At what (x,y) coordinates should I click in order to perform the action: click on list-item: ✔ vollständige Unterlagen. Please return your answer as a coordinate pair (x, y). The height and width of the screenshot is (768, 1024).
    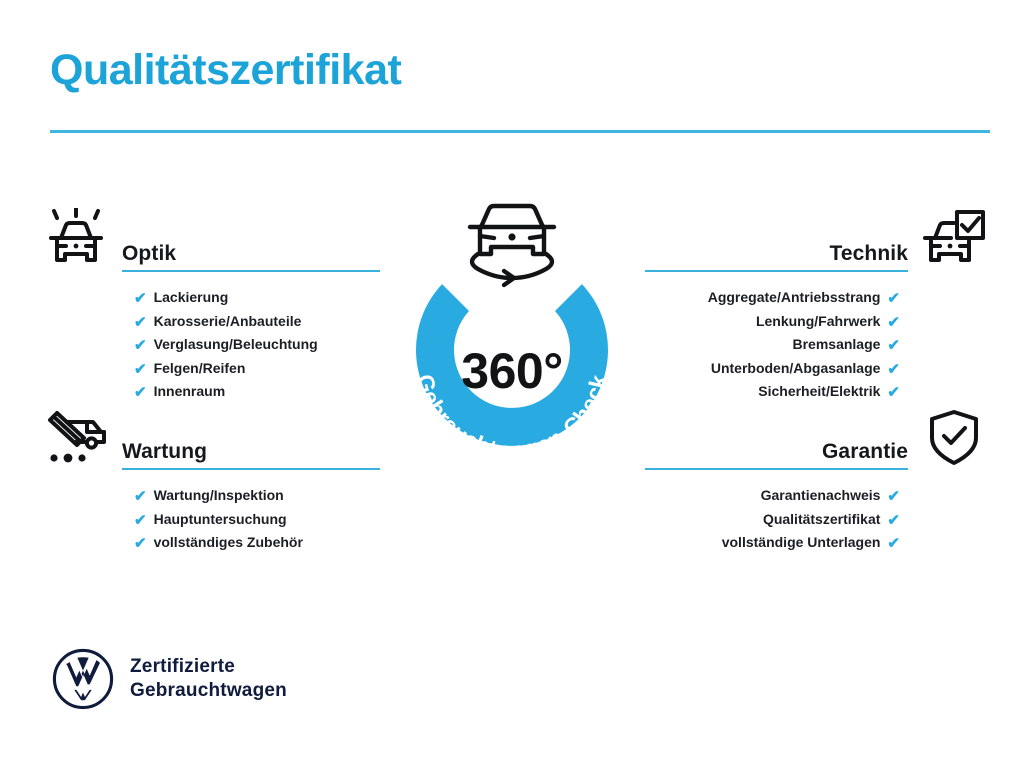
    Looking at the image, I should click on (772, 543).